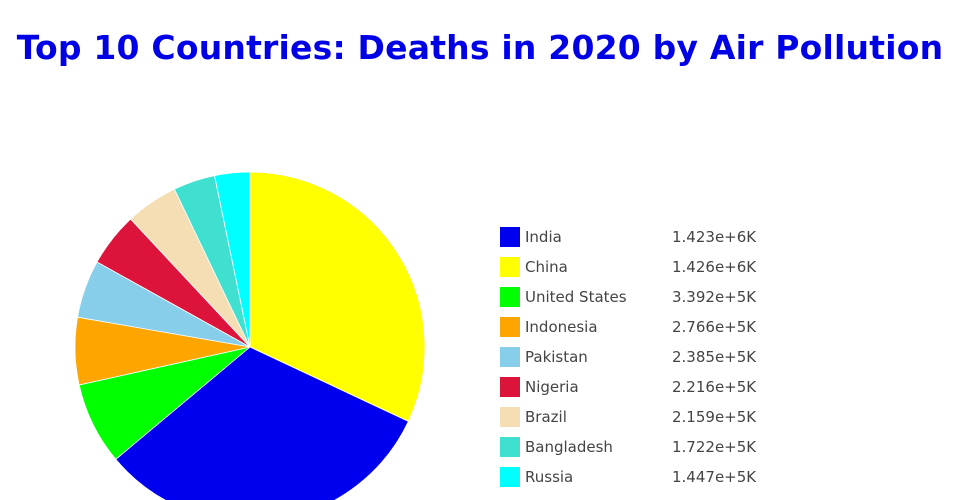 The width and height of the screenshot is (960, 500). Describe the element at coordinates (649, 330) in the screenshot. I see `legend-item-indonesia: Indonesia 2.766e+5K` at that location.